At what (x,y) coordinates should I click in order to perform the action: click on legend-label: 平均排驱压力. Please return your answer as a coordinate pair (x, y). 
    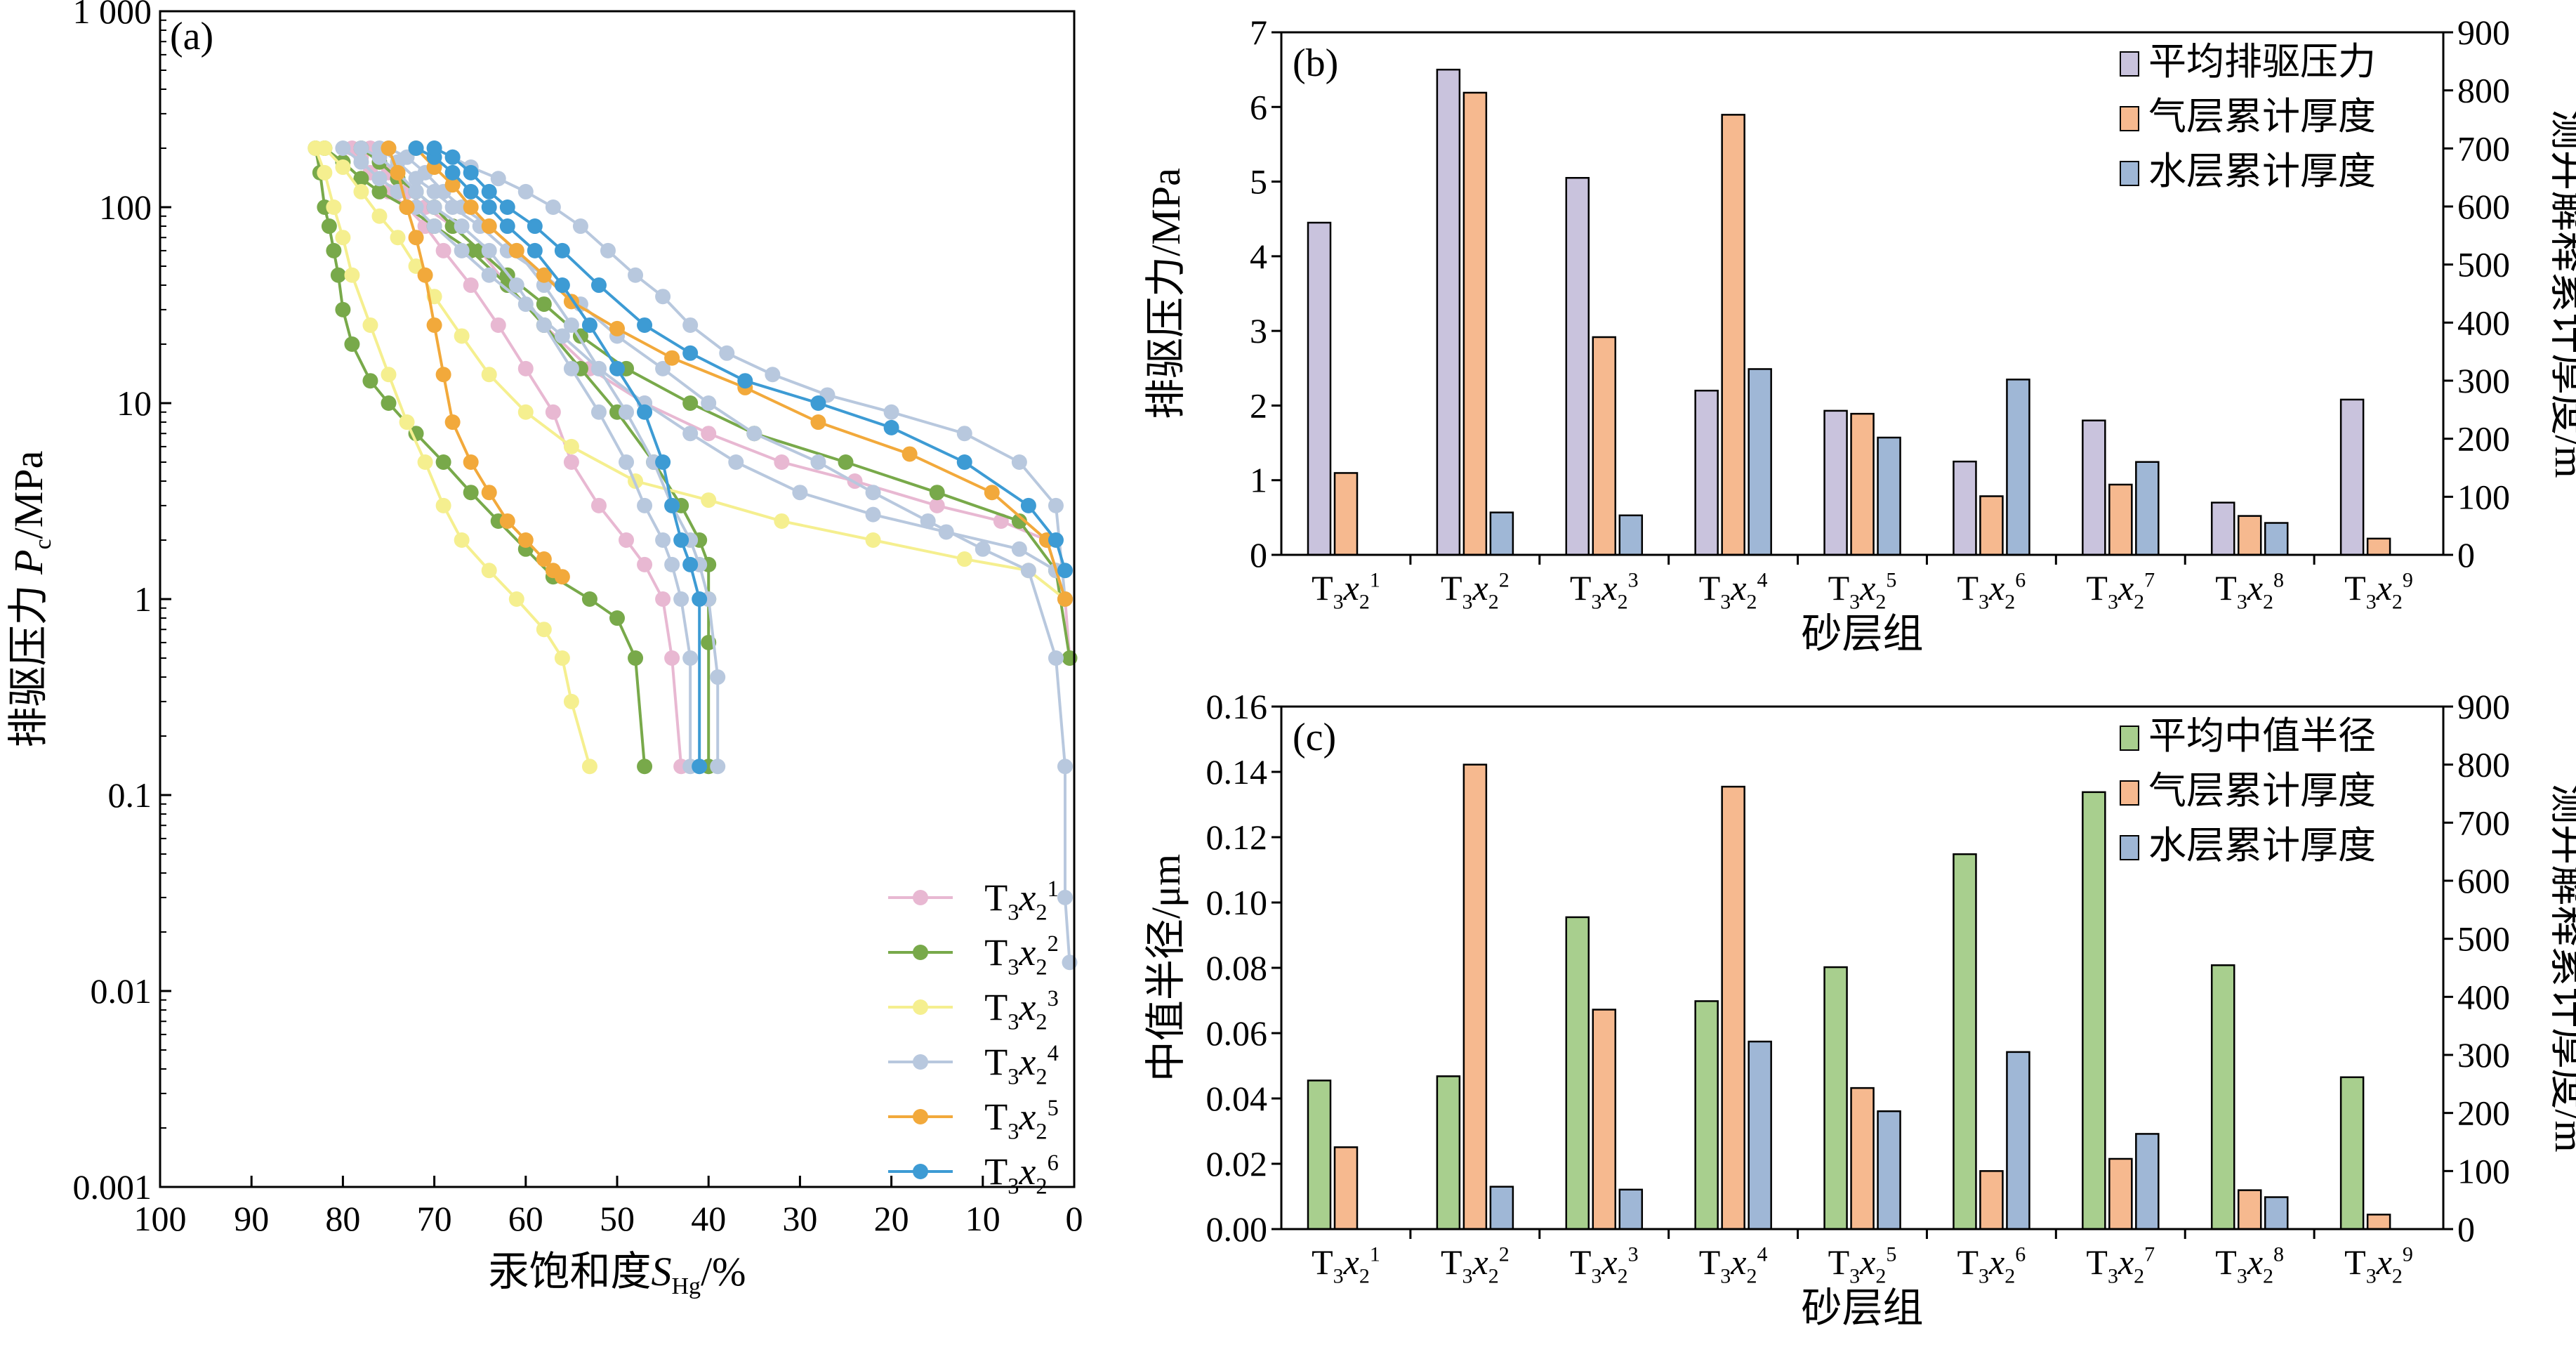
    Looking at the image, I should click on (2262, 62).